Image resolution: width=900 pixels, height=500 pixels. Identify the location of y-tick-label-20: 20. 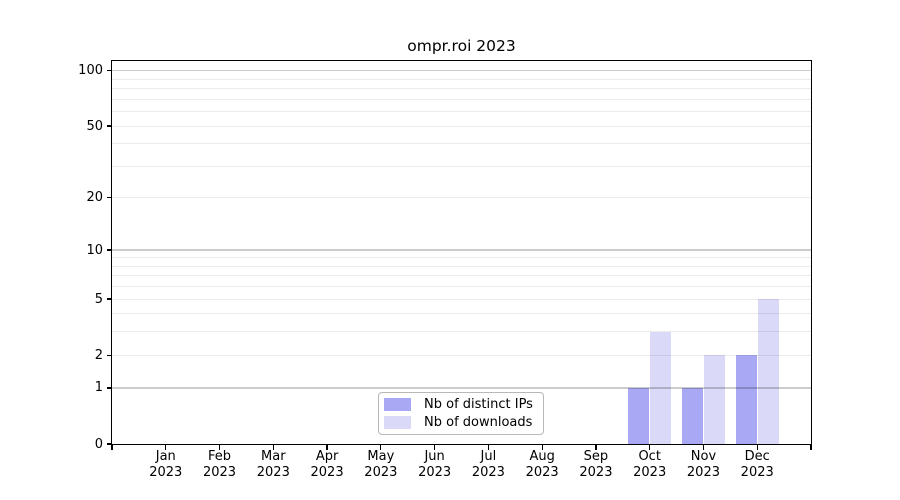
(94, 198).